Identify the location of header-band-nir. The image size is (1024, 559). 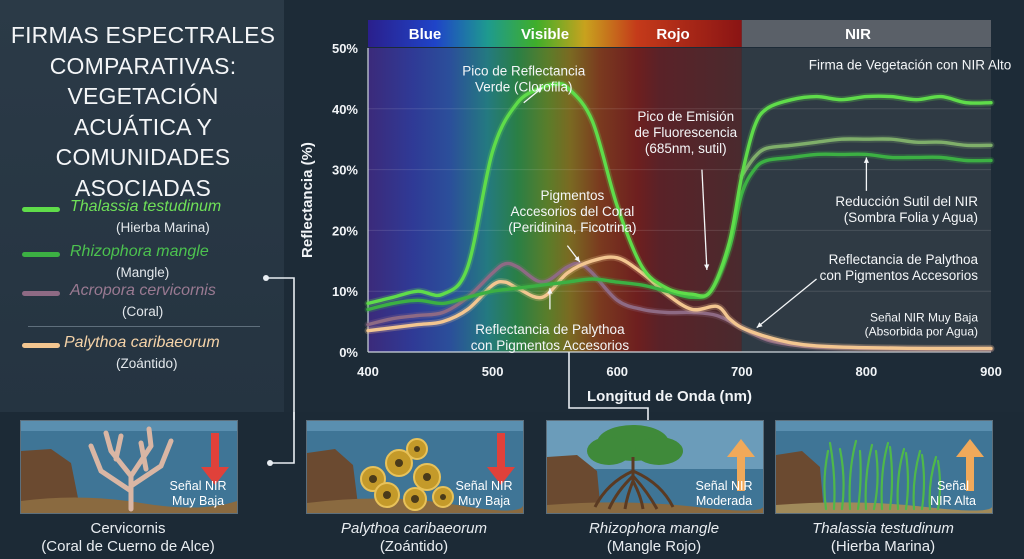
(866, 33).